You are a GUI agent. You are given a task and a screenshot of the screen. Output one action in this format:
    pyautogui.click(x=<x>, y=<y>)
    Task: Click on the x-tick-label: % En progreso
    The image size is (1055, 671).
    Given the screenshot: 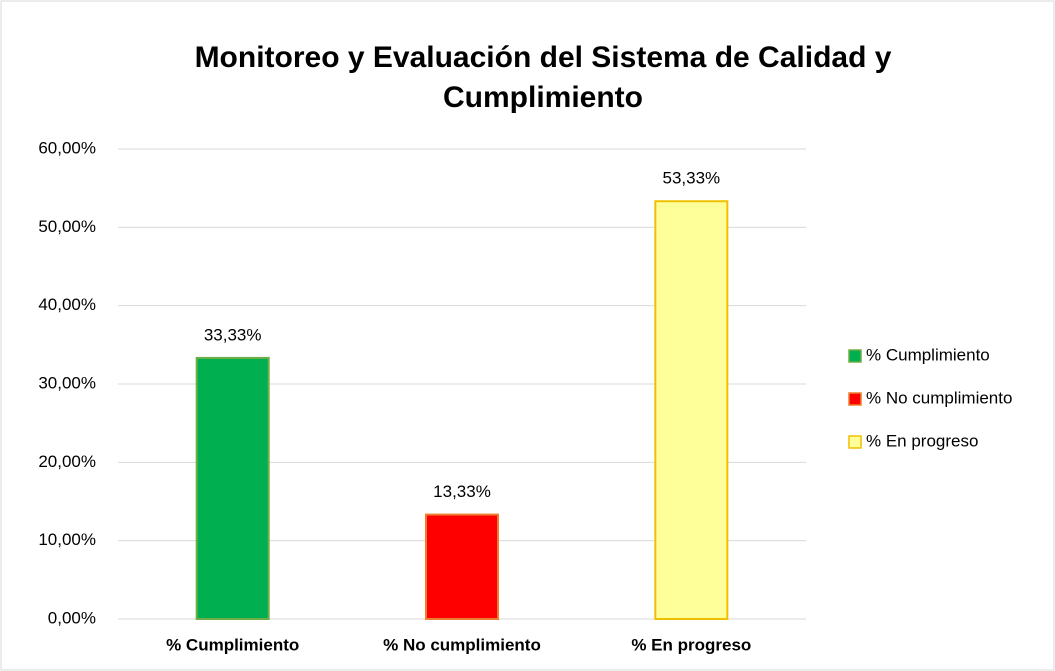 What is the action you would take?
    pyautogui.click(x=691, y=644)
    